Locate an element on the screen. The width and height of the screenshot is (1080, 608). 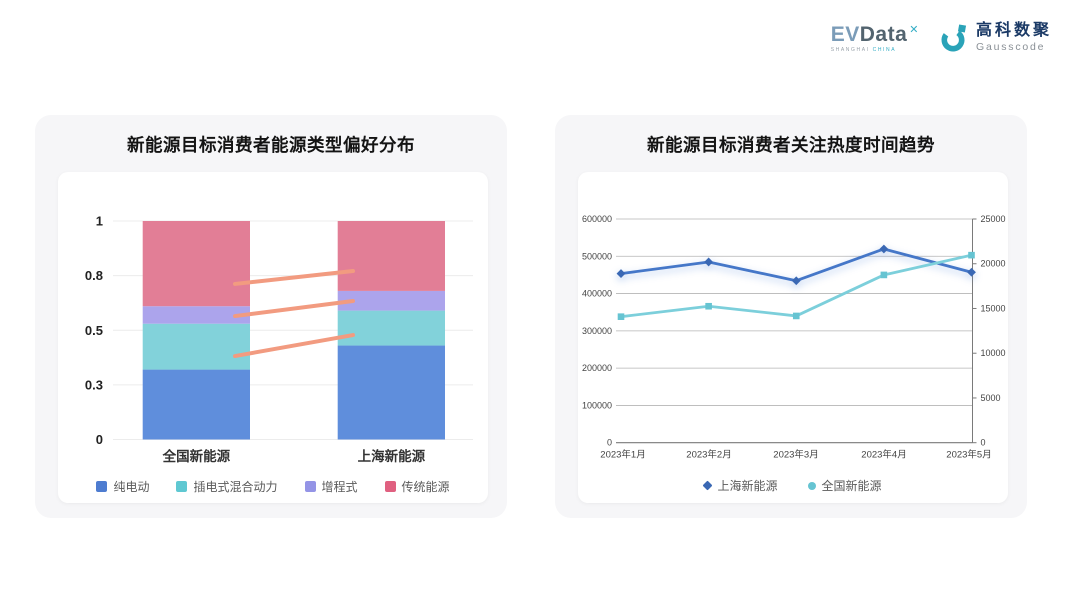
gausscode-cn-name: 高科数聚 is located at coordinates (1013, 31).